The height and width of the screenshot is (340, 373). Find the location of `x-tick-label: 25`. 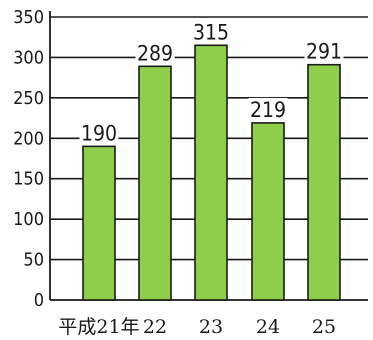

x-tick-label: 25 is located at coordinates (324, 327).